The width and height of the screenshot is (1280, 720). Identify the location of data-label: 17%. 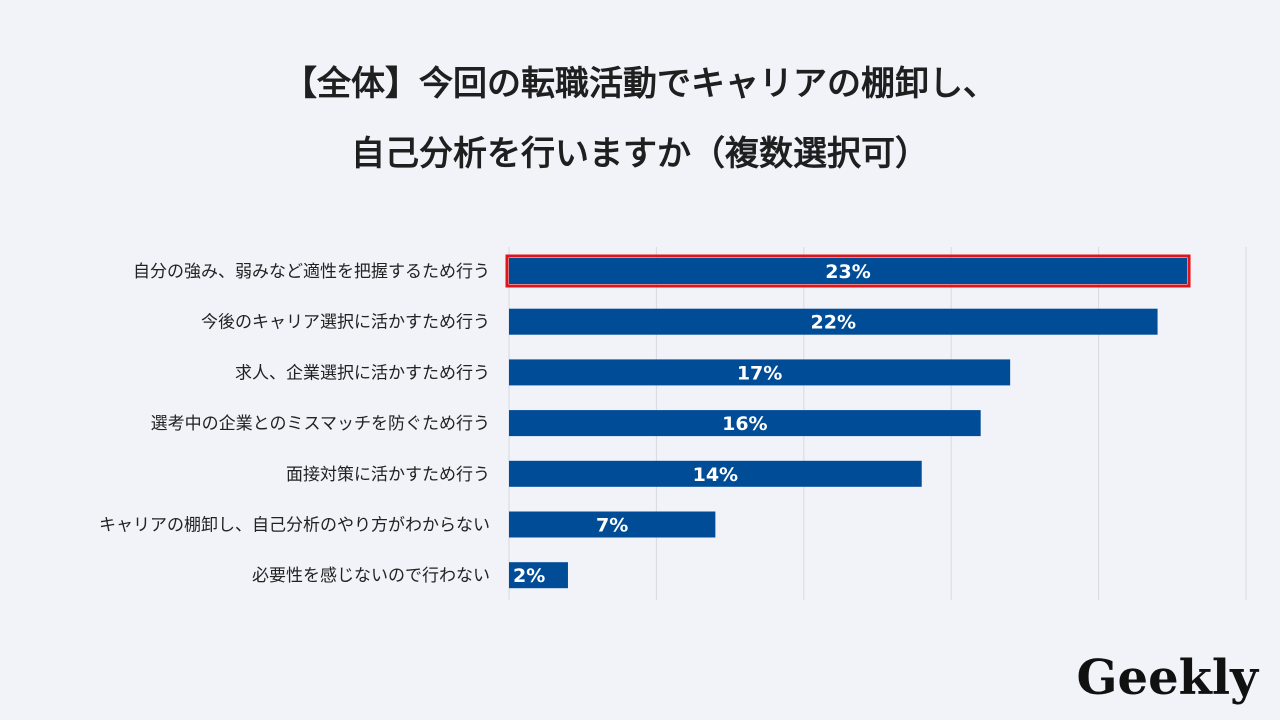
(759, 373).